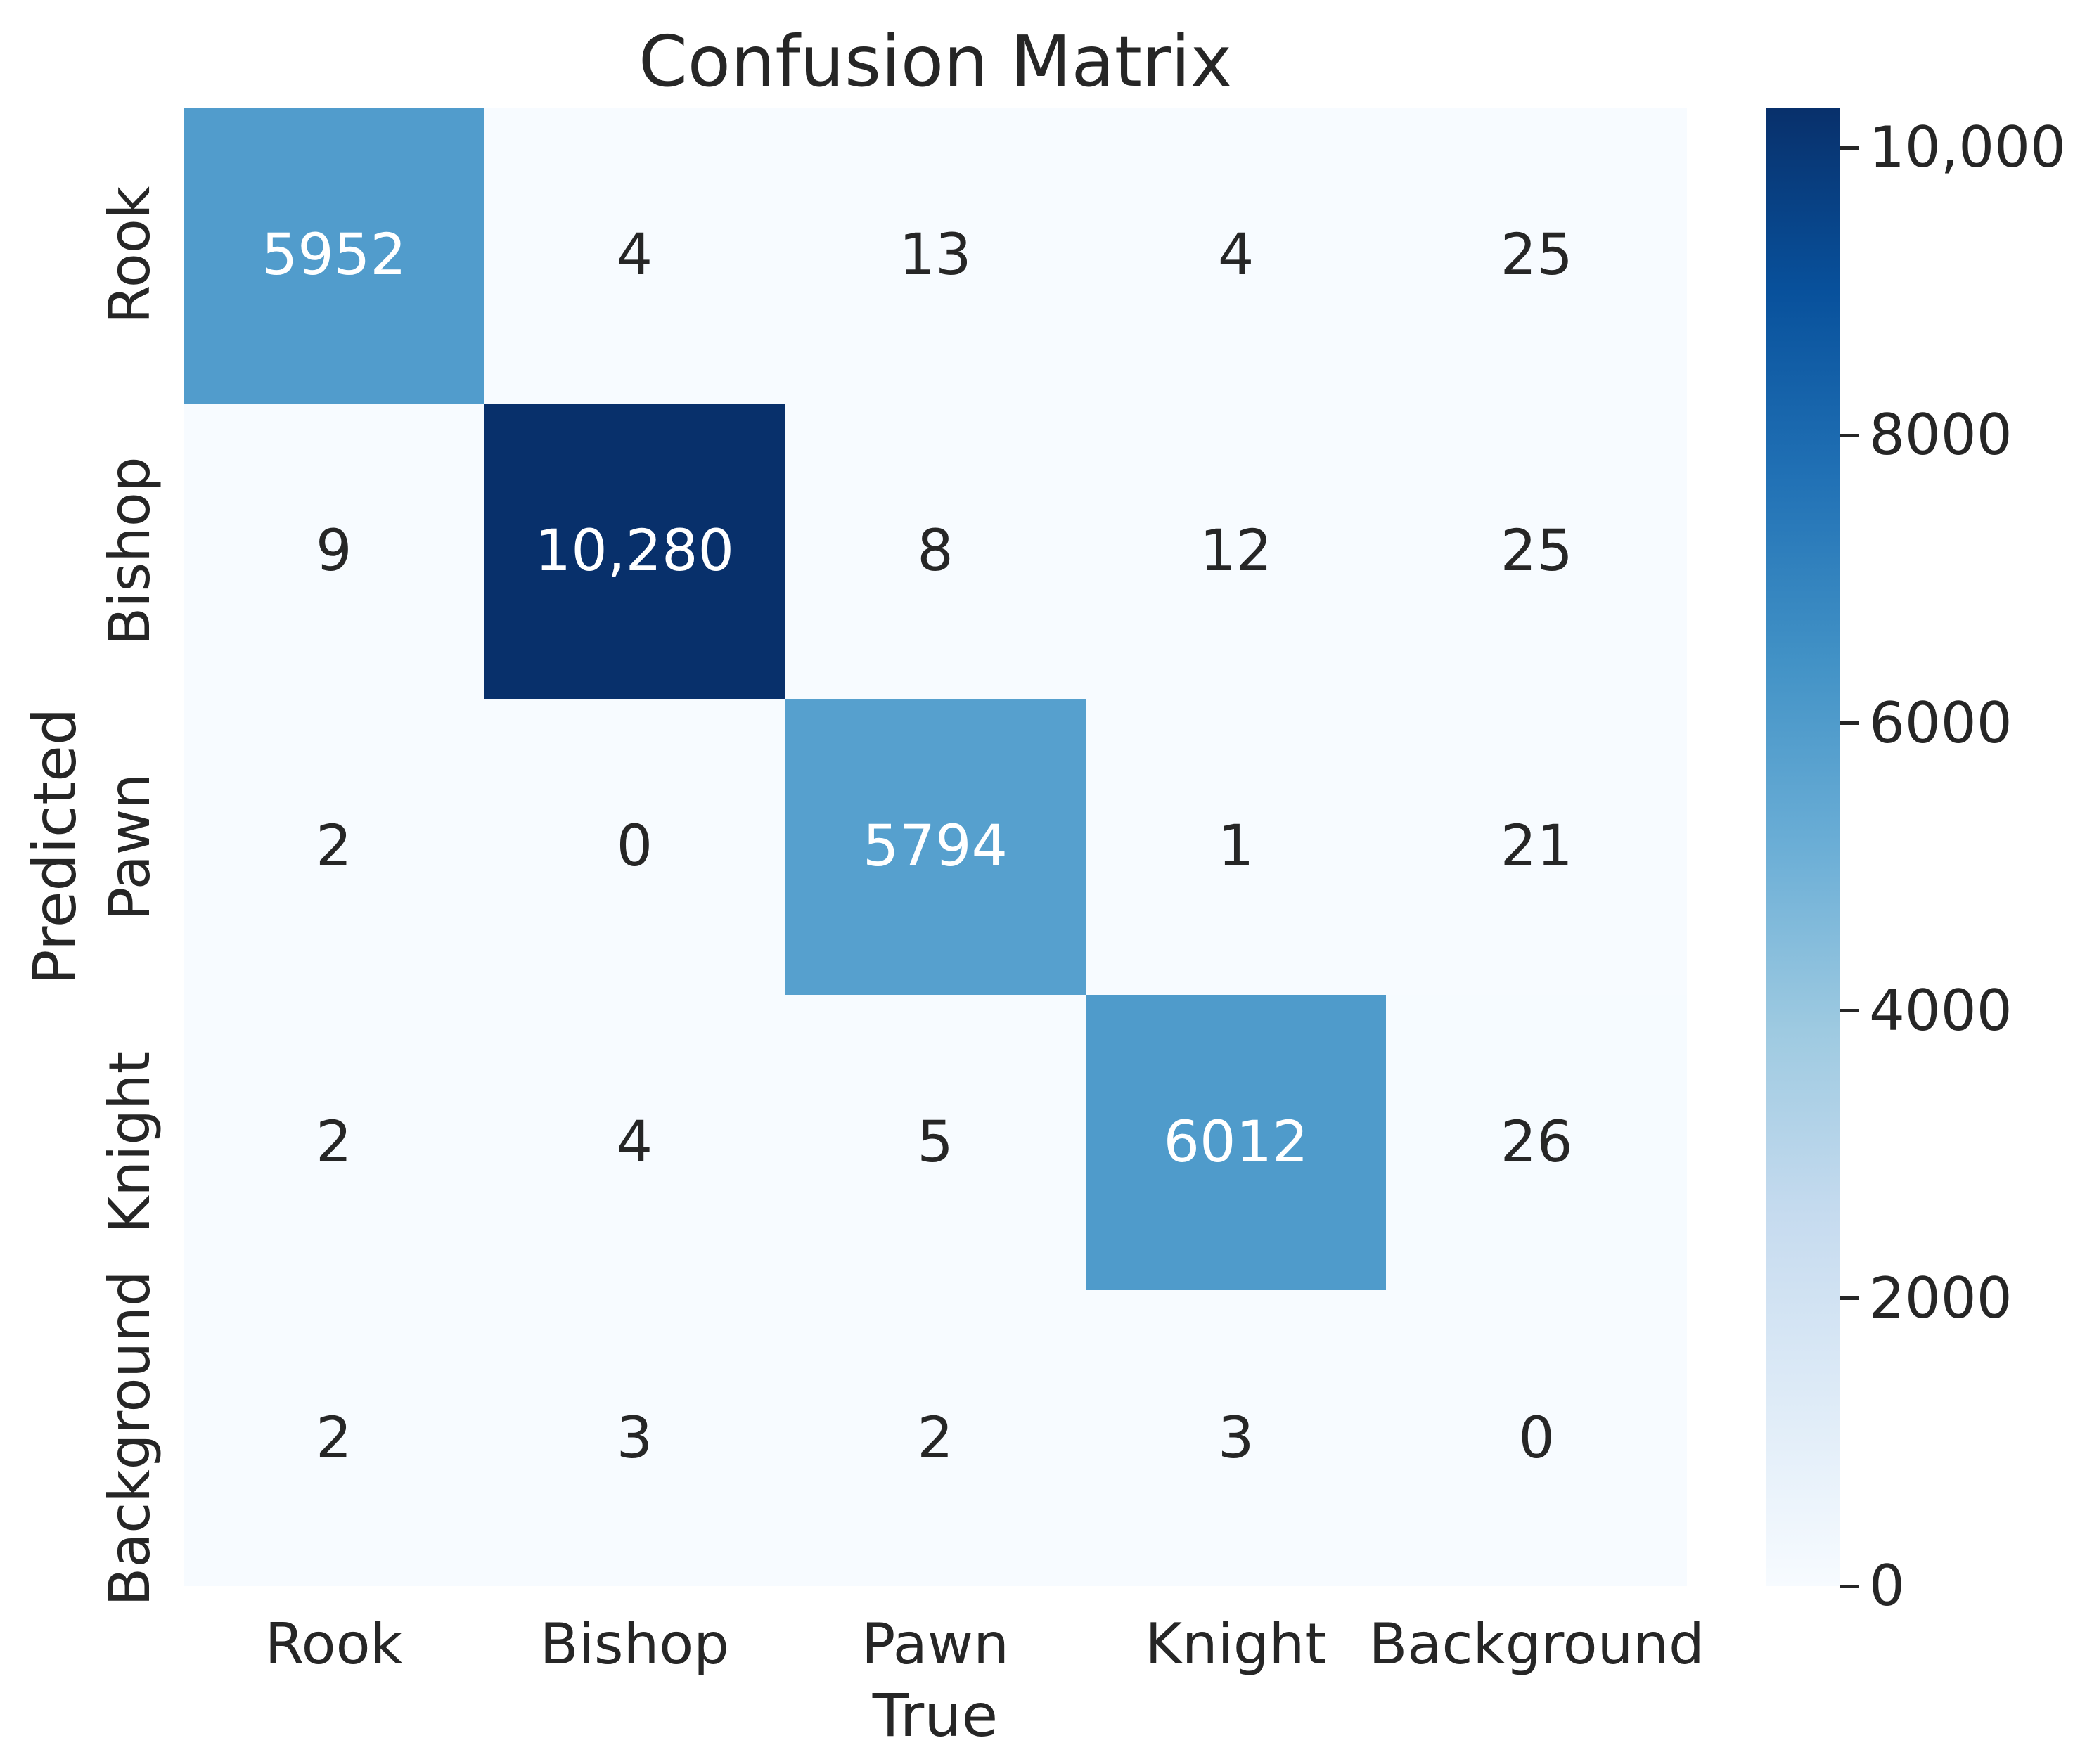  I want to click on heatmap-cell: 26, so click(1537, 1142).